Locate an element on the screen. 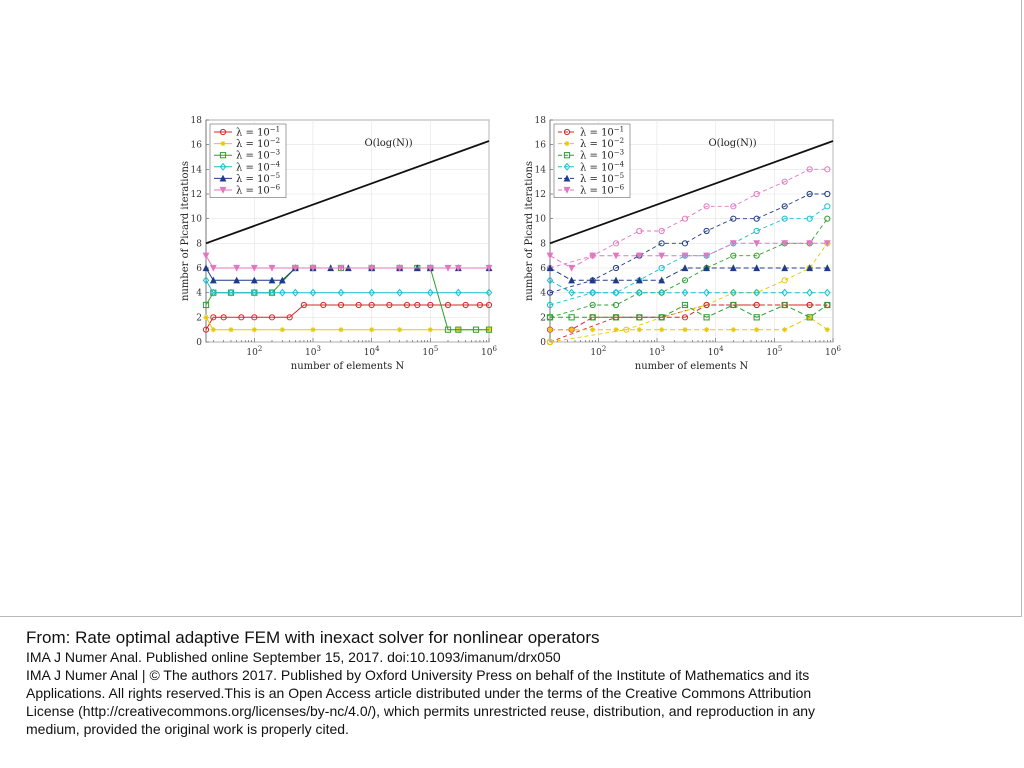 The width and height of the screenshot is (1024, 768). series-dashed-line is located at coordinates (688, 243).